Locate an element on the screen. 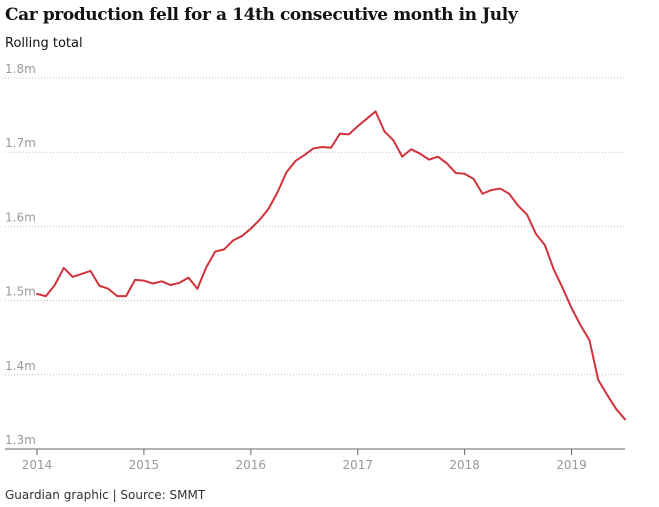 The width and height of the screenshot is (659, 507). x-tick-label: 2014 is located at coordinates (37, 465).